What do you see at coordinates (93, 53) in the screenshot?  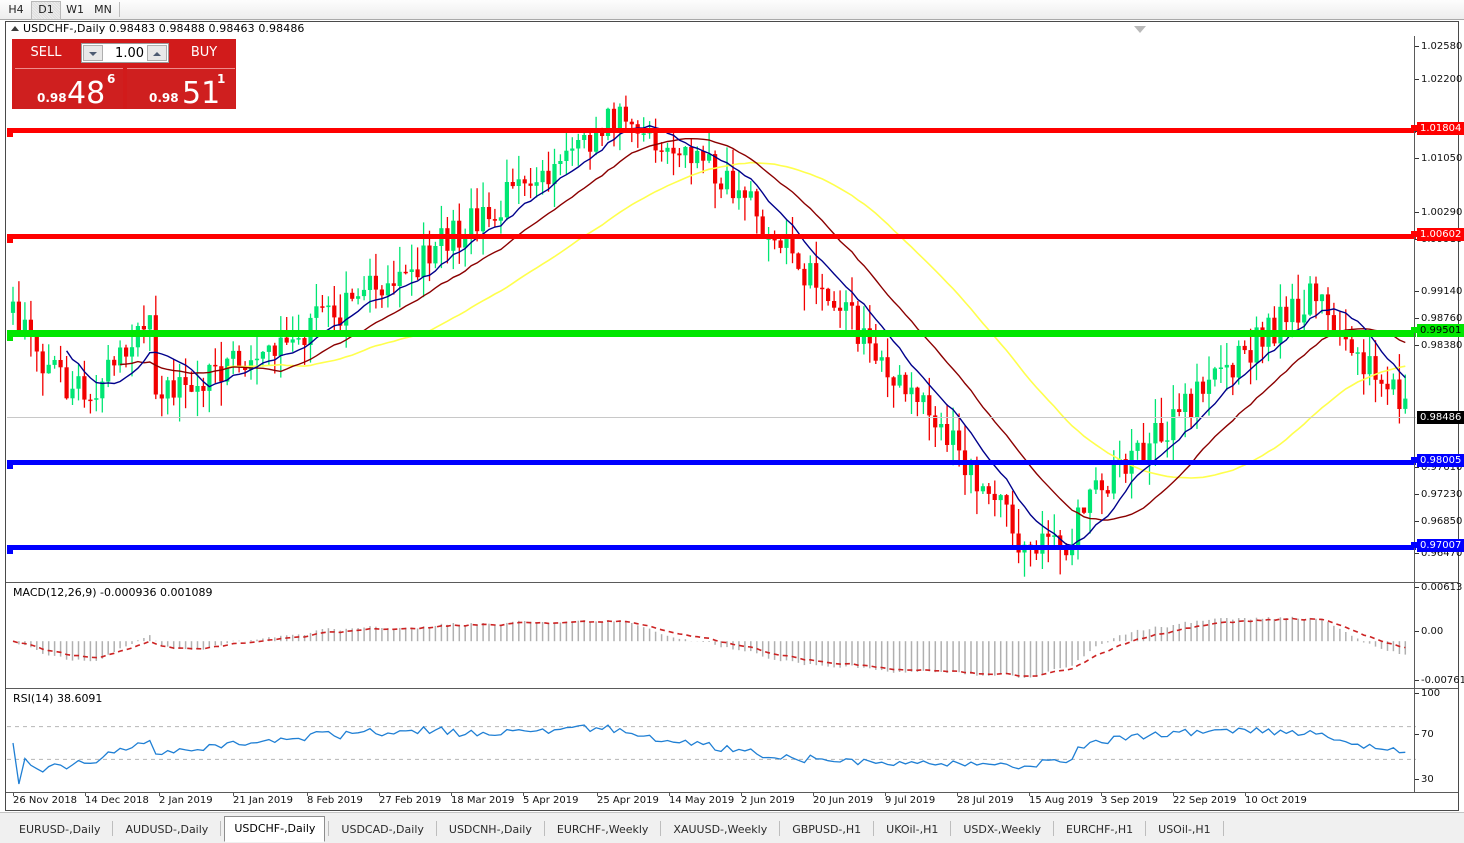 I see `lot-decrement-button` at bounding box center [93, 53].